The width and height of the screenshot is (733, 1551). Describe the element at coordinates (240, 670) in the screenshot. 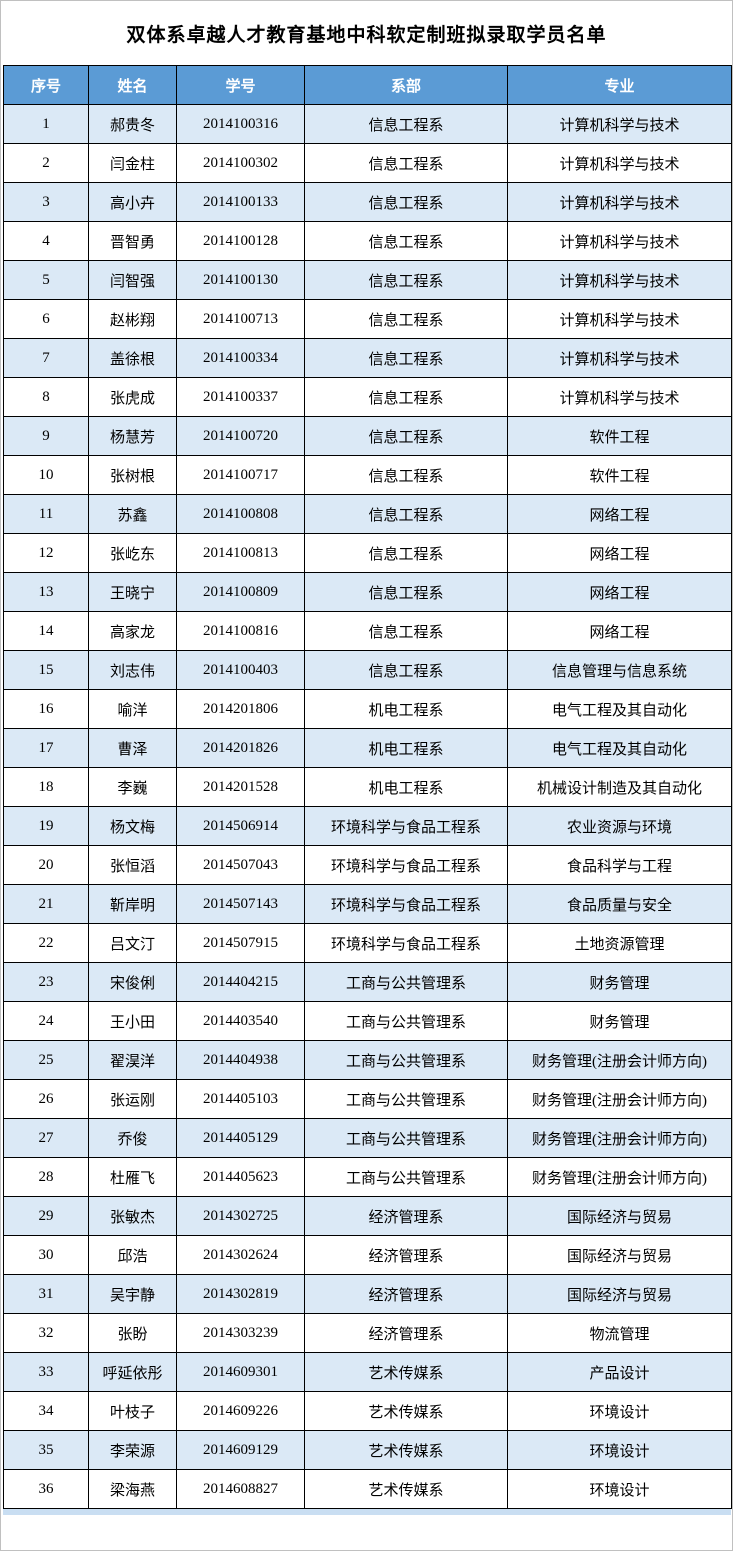

I see `cell-student-id: 2014100403` at that location.